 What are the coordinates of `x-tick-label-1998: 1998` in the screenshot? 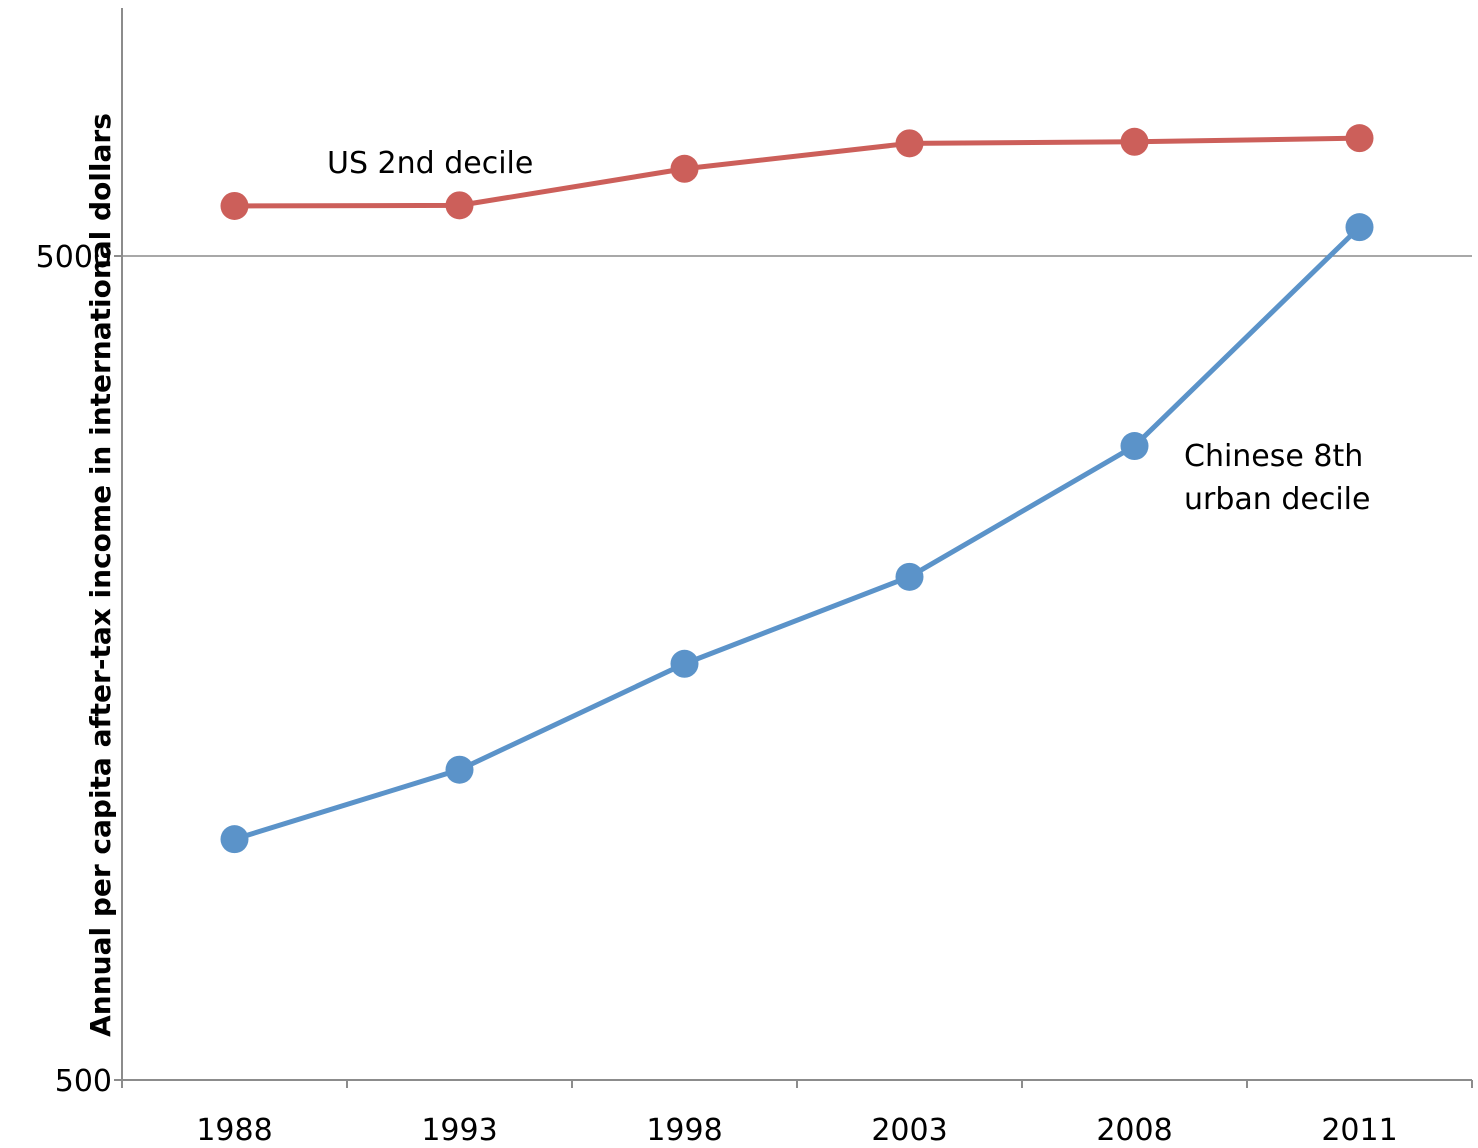 It's located at (684, 1130).